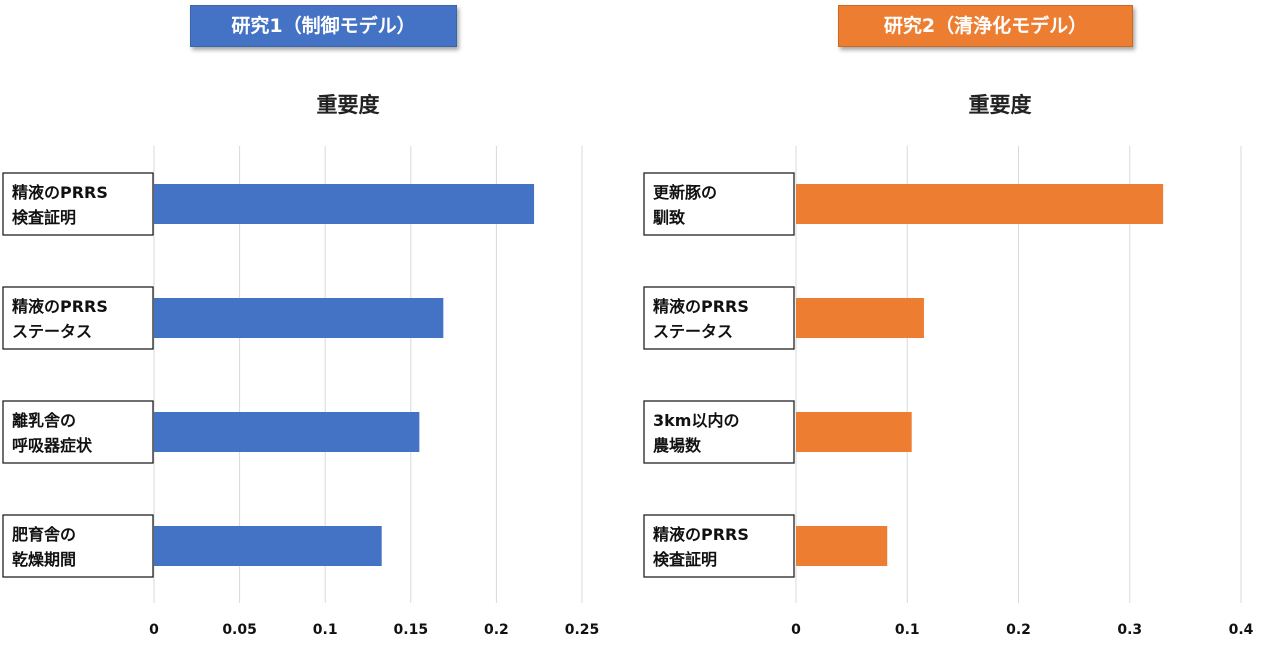  I want to click on chart1-tick-label-0: 0, so click(154, 630).